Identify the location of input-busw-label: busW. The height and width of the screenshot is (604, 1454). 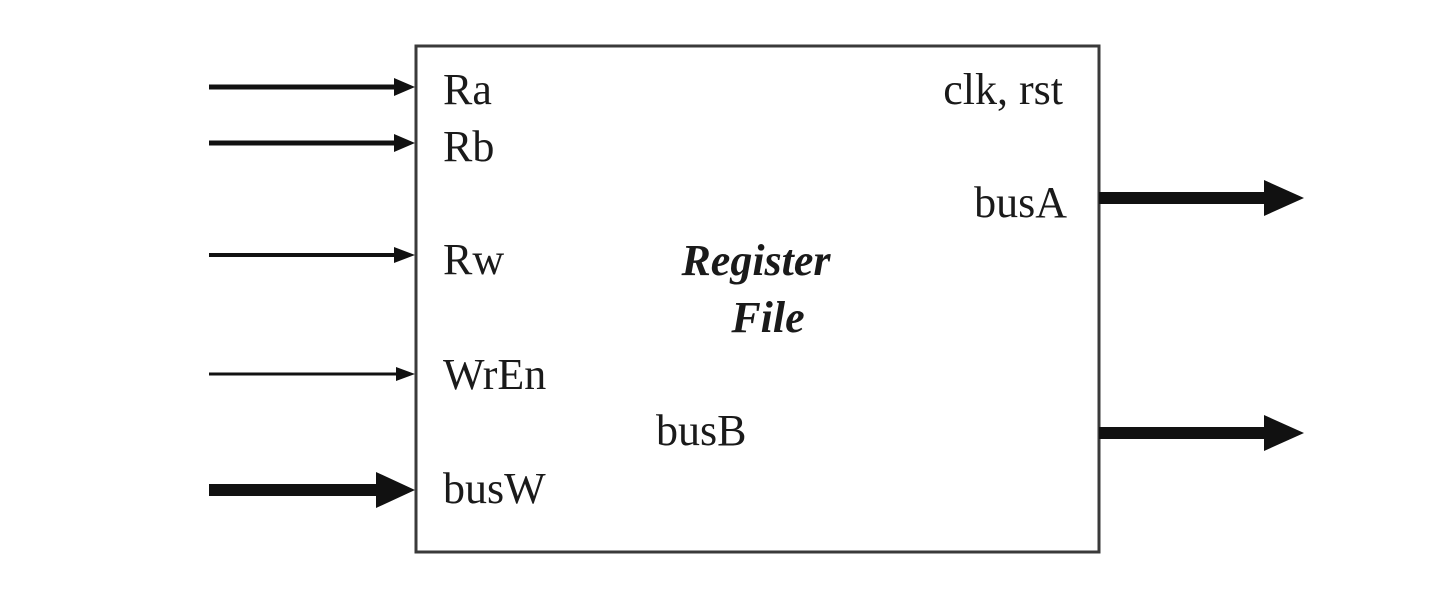
(494, 488).